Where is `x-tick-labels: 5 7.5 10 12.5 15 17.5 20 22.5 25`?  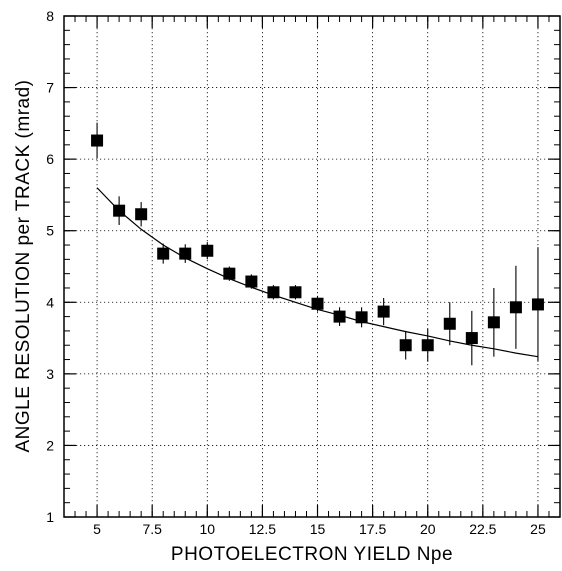
x-tick-labels: 5 7.5 10 12.5 15 17.5 20 22.5 25 is located at coordinates (319, 529).